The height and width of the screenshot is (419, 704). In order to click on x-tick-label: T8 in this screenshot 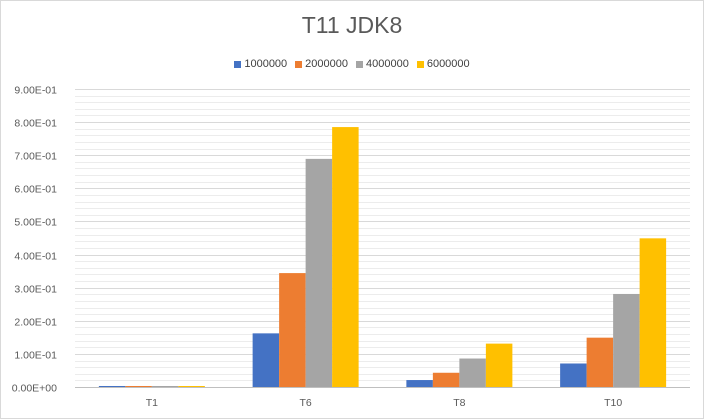, I will do `click(459, 403)`.